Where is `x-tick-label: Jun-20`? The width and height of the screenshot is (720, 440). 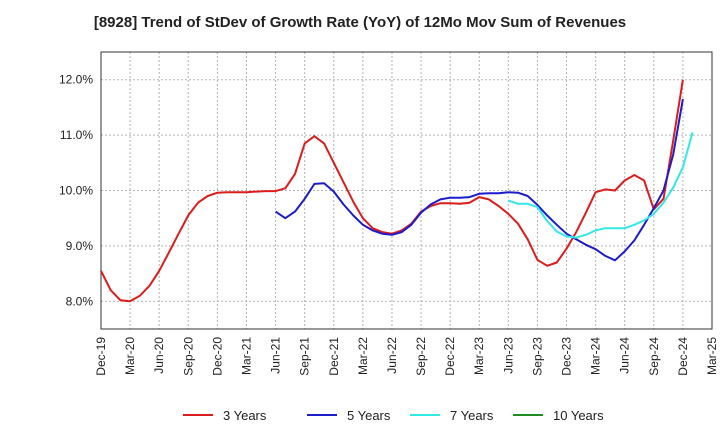 x-tick-label: Jun-20 is located at coordinates (159, 355).